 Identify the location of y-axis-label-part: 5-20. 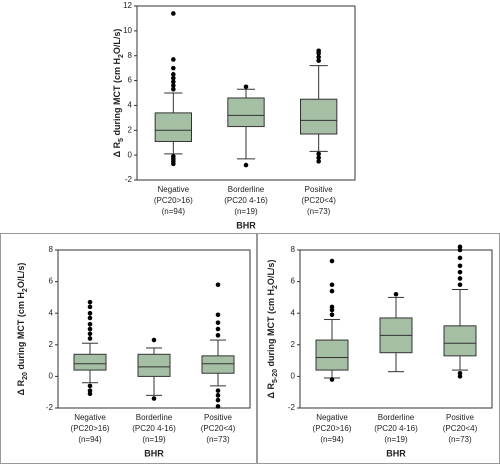
(275, 376).